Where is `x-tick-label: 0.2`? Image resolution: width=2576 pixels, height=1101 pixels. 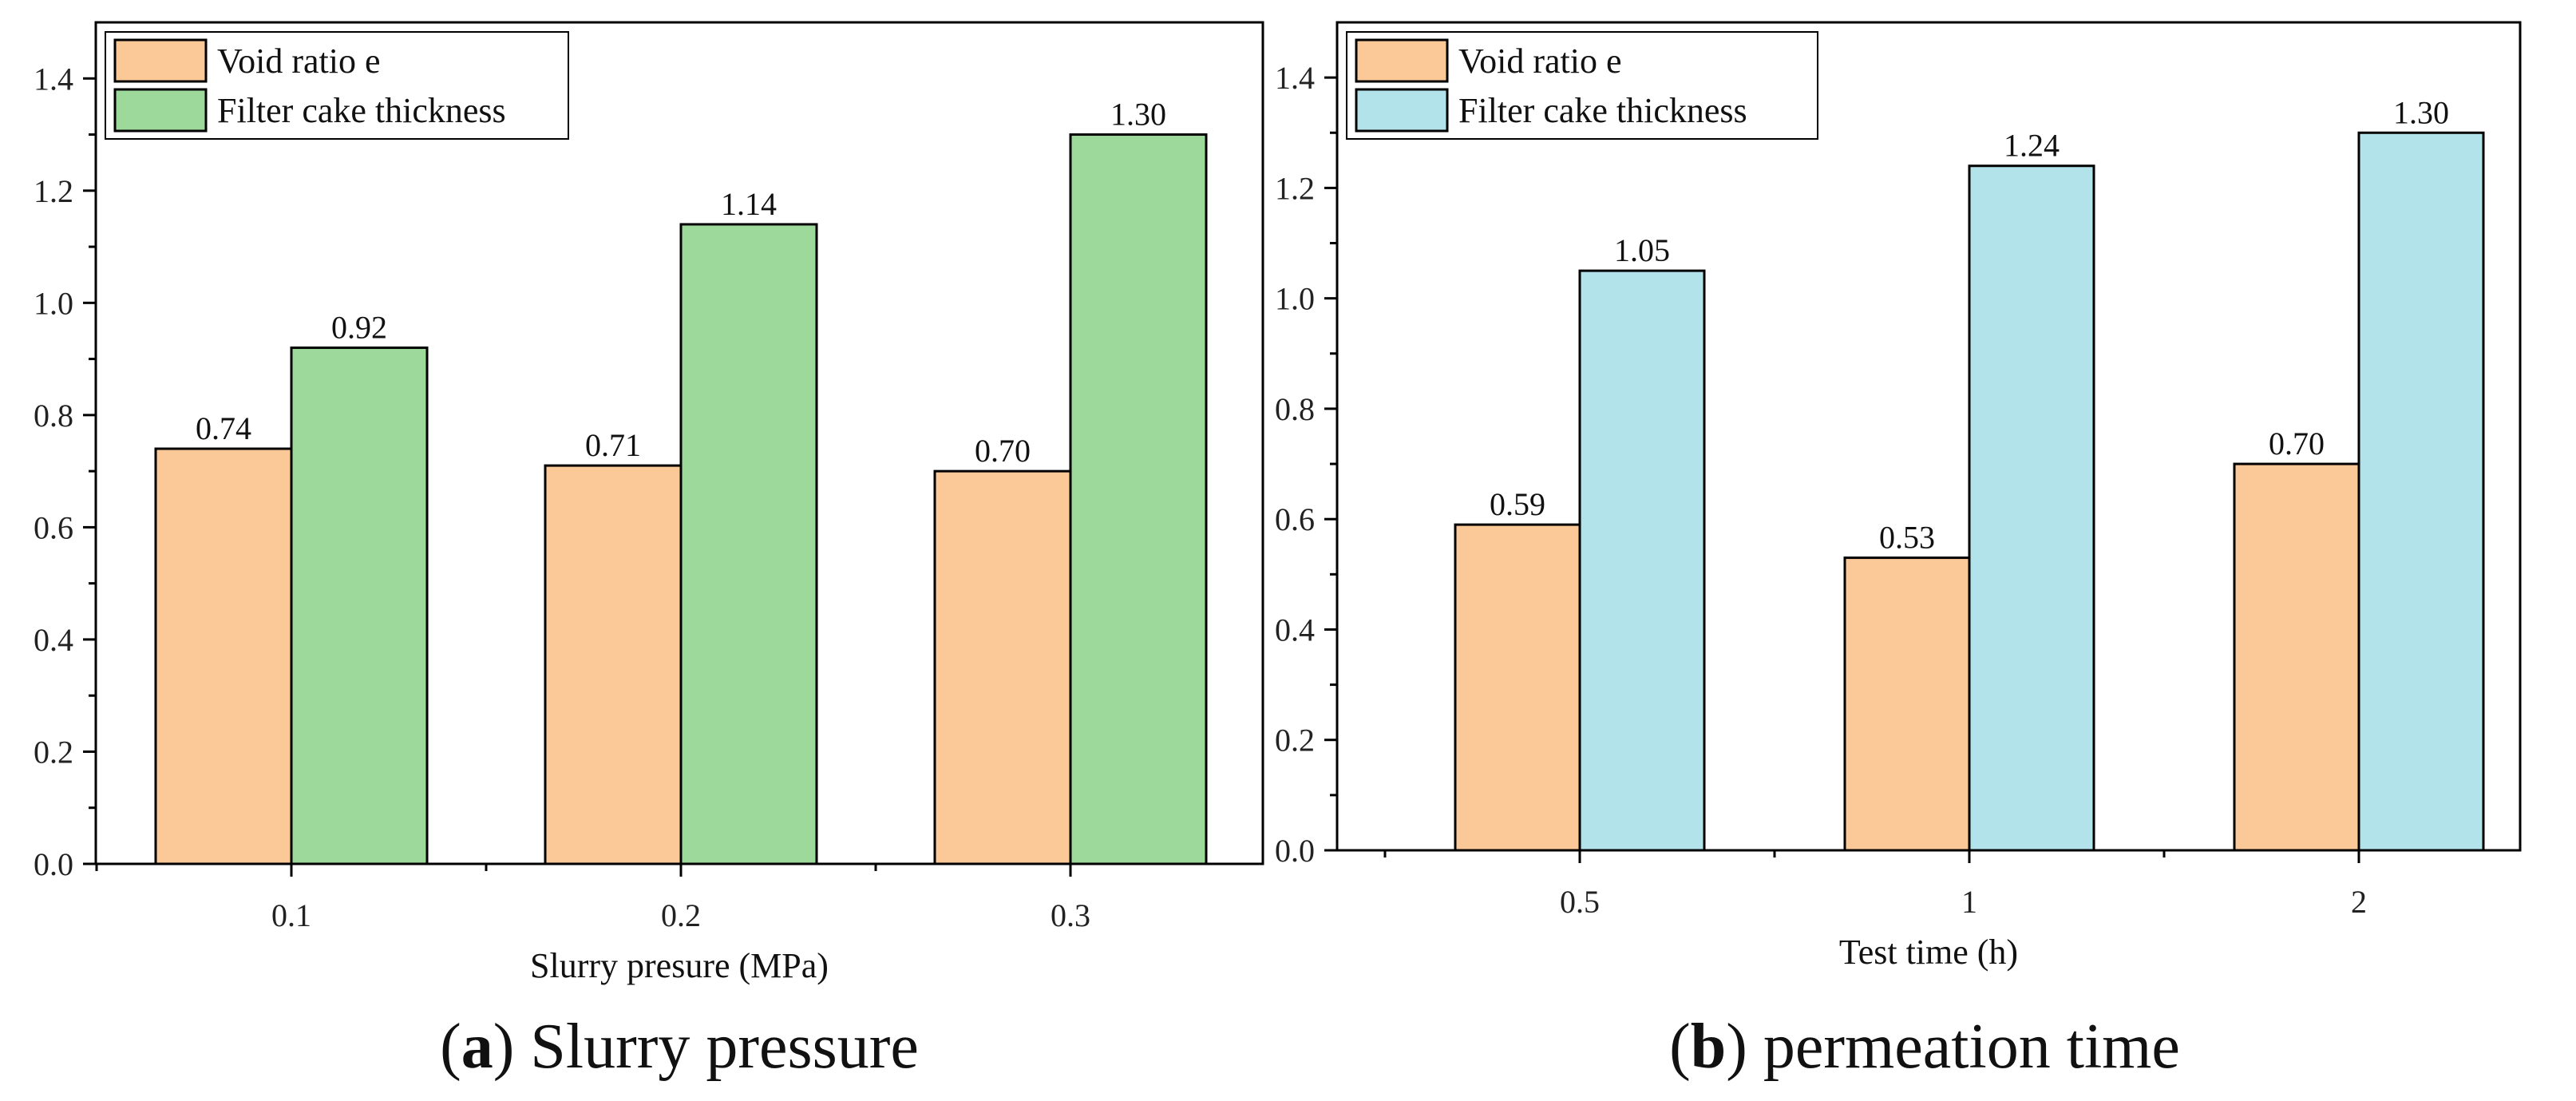
x-tick-label: 0.2 is located at coordinates (681, 915).